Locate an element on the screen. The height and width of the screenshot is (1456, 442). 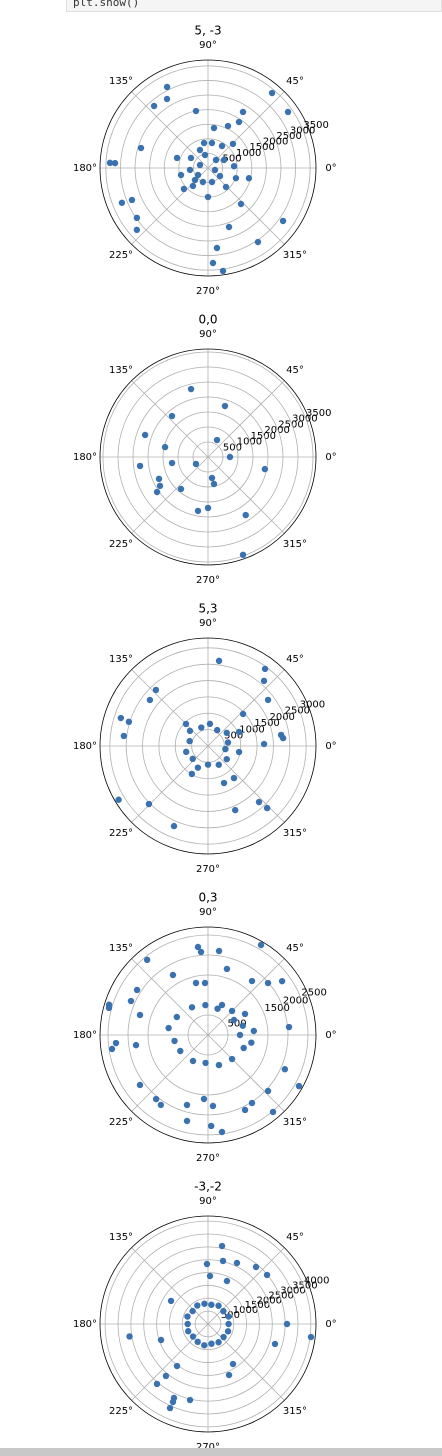
theta-tick-label: 315° is located at coordinates (295, 1122).